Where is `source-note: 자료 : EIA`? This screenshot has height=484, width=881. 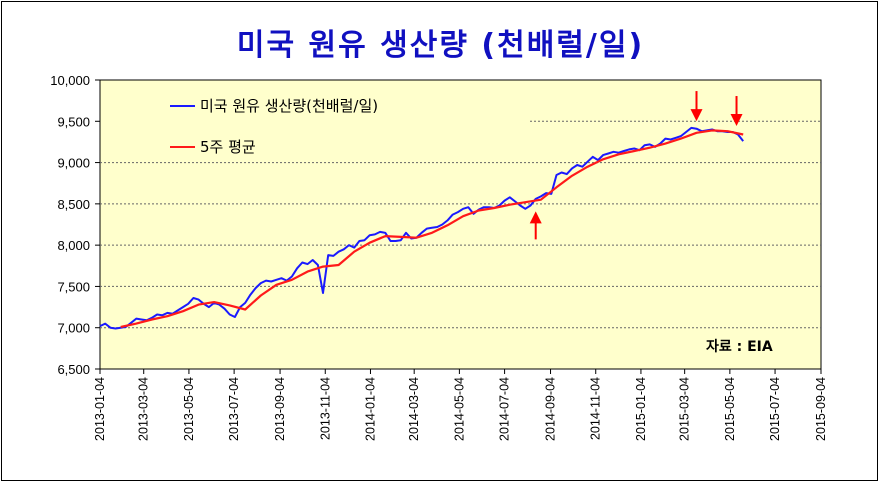
source-note: 자료 : EIA is located at coordinates (739, 347).